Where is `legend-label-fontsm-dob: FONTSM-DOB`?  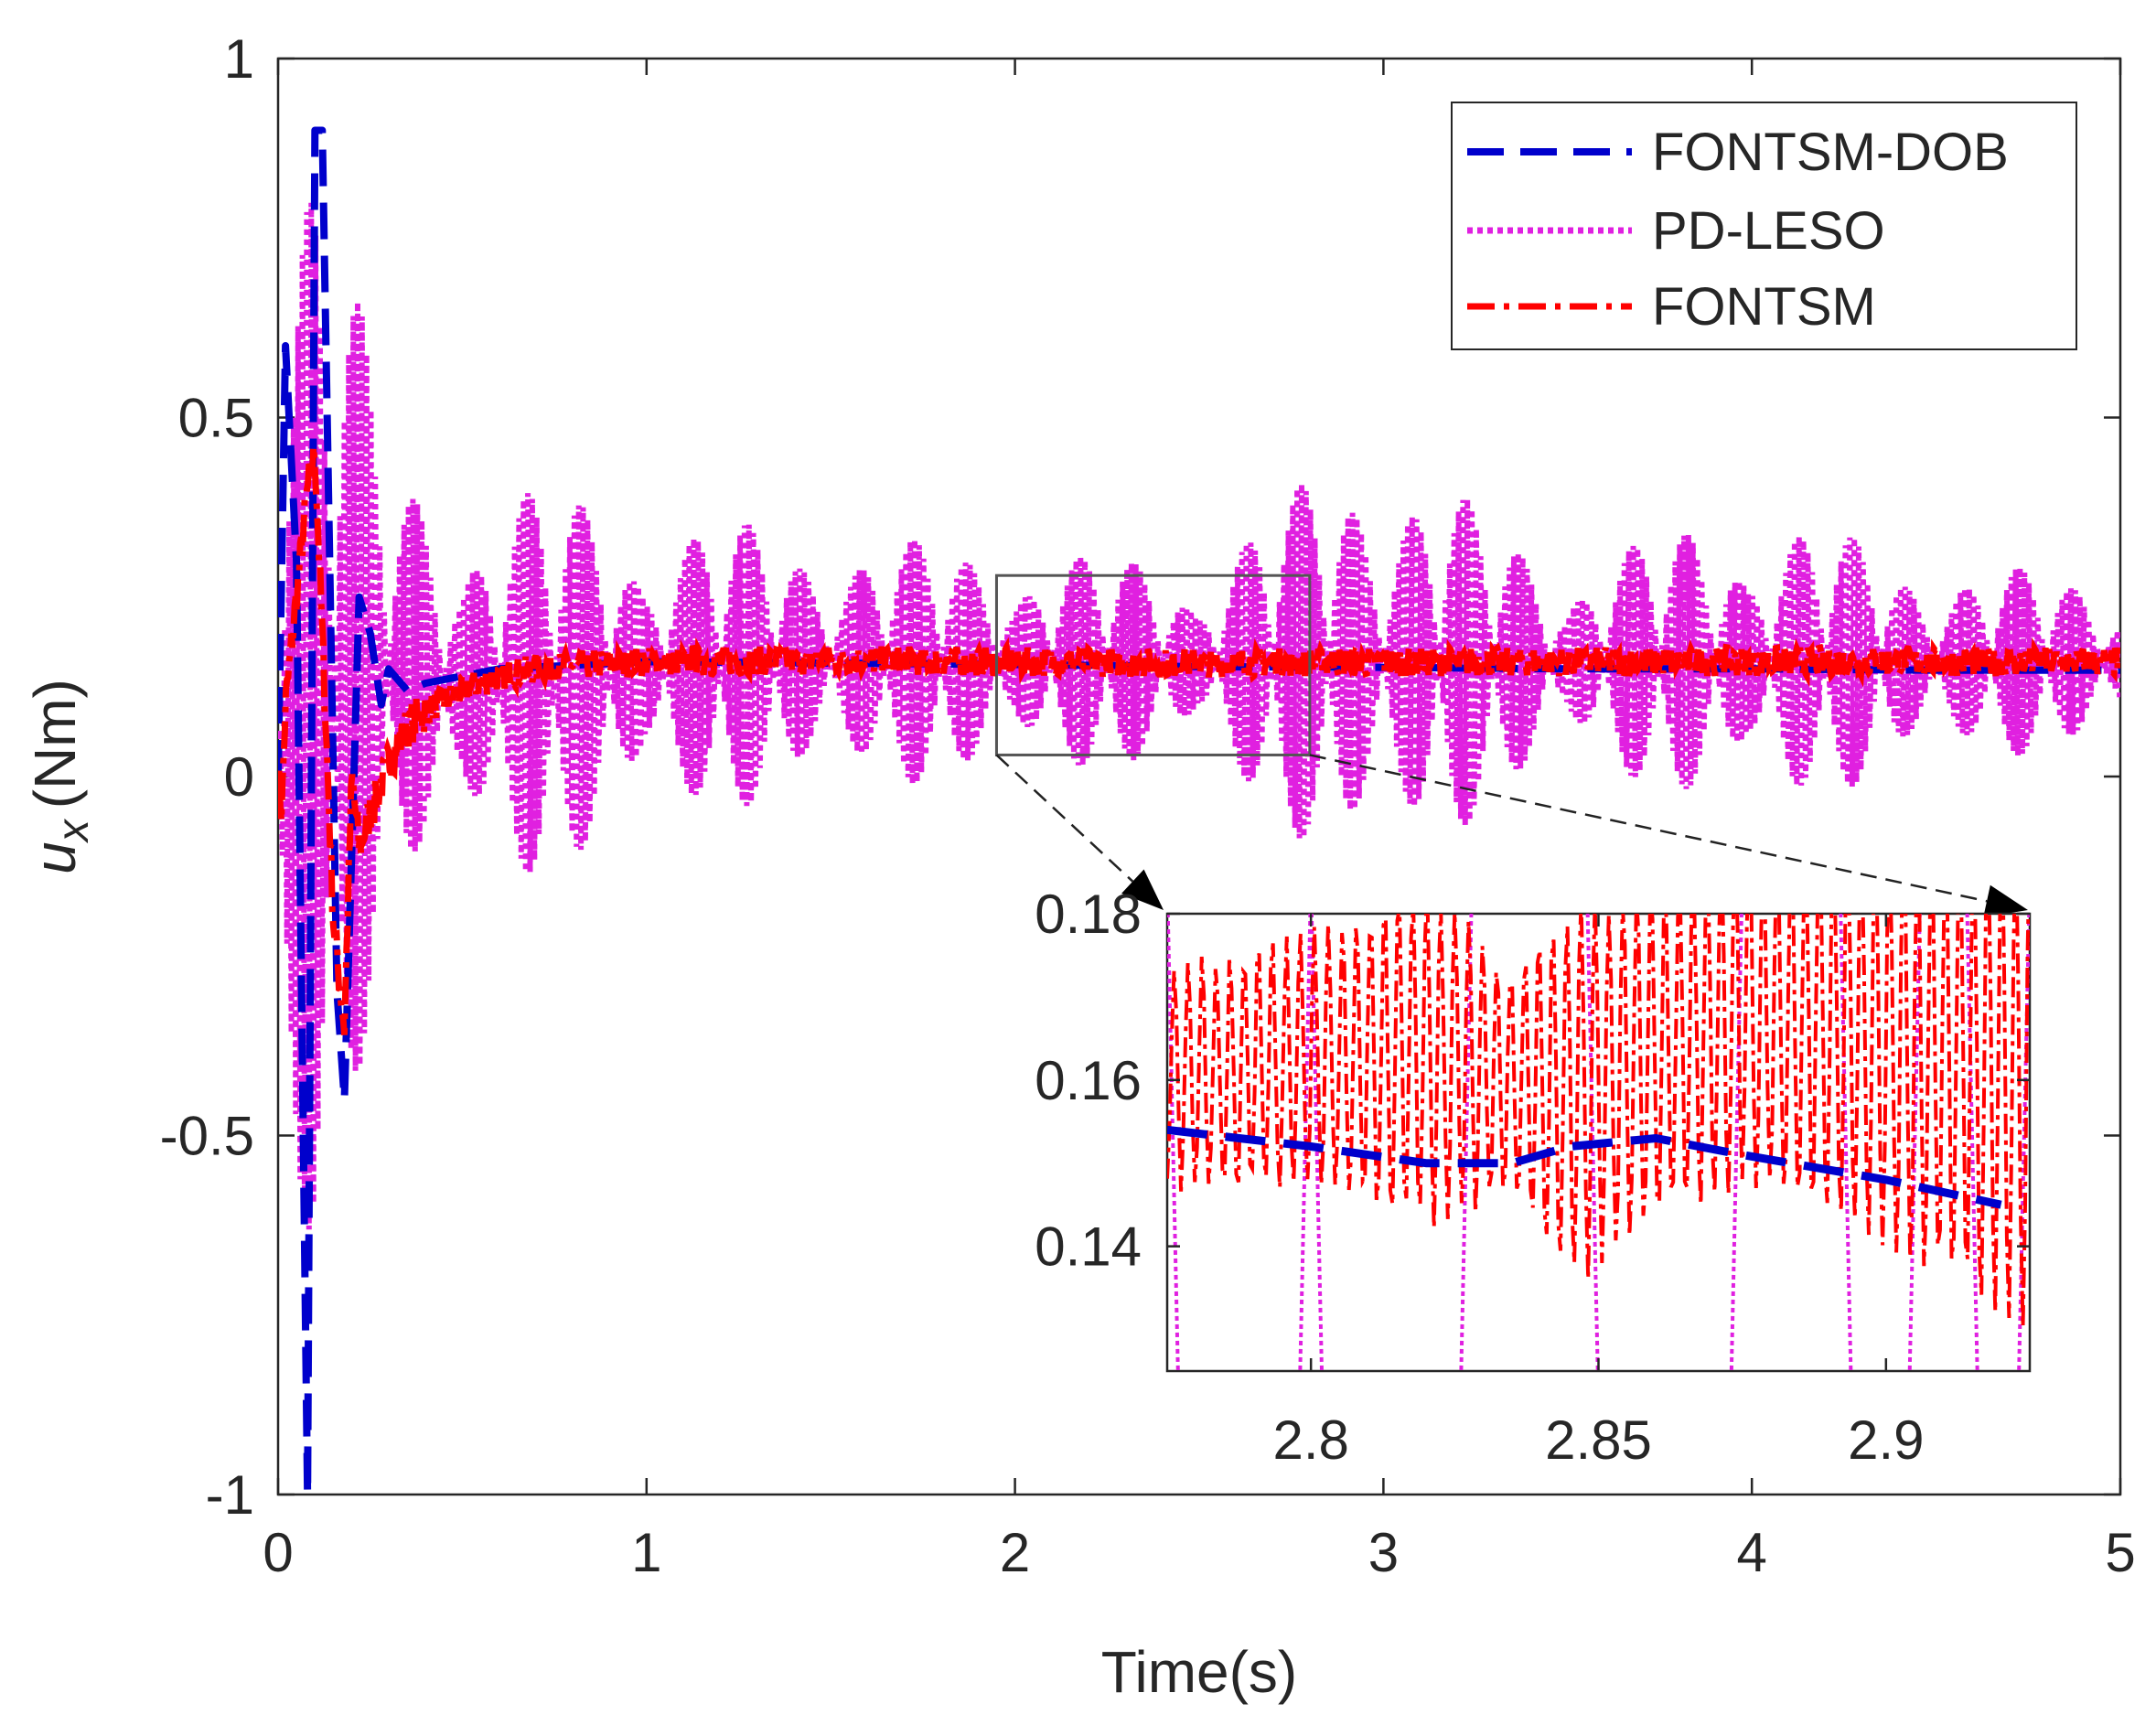
legend-label-fontsm-dob: FONTSM-DOB is located at coordinates (1830, 152).